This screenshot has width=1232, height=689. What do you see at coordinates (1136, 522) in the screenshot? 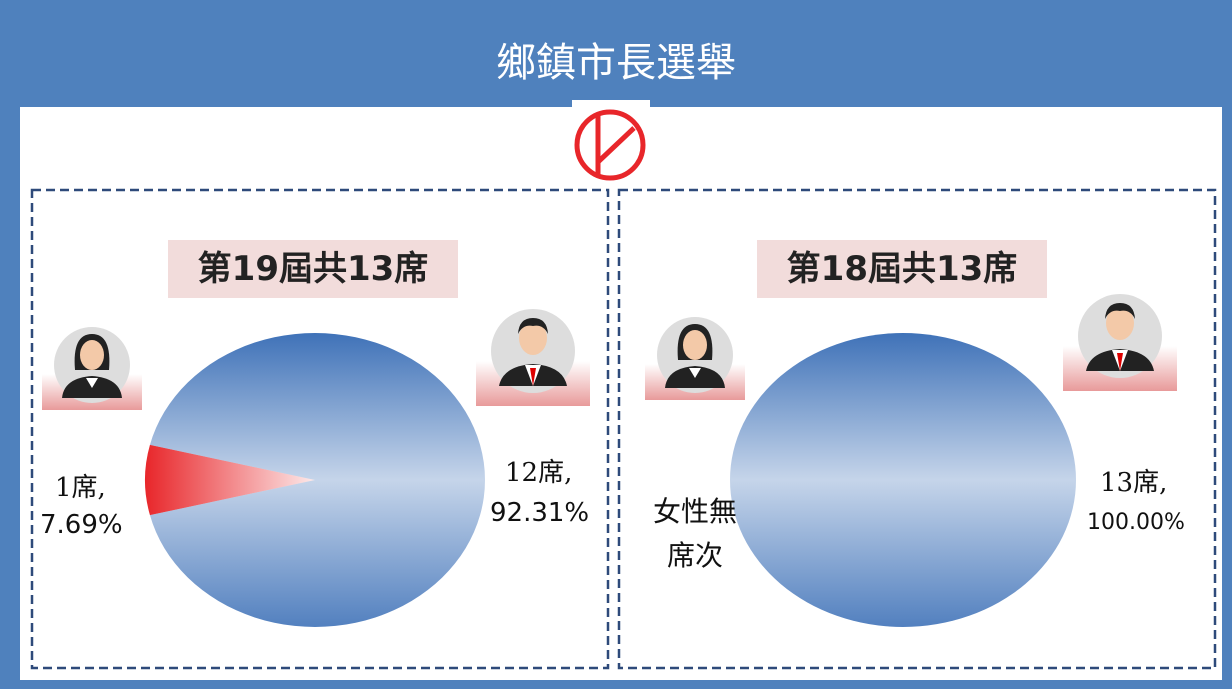
I see `percent-label: 100.00%` at bounding box center [1136, 522].